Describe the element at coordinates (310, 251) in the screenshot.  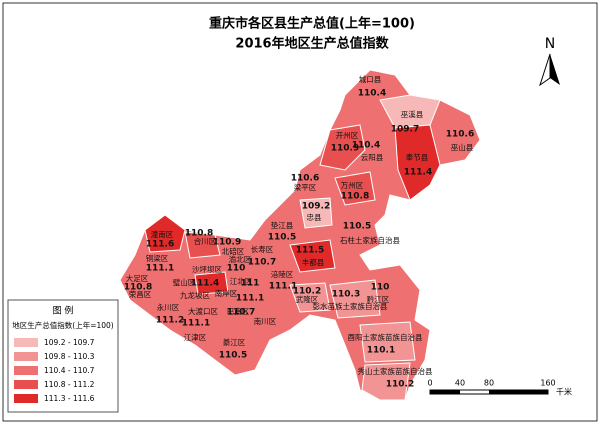
I see `value-label: 111.5` at that location.